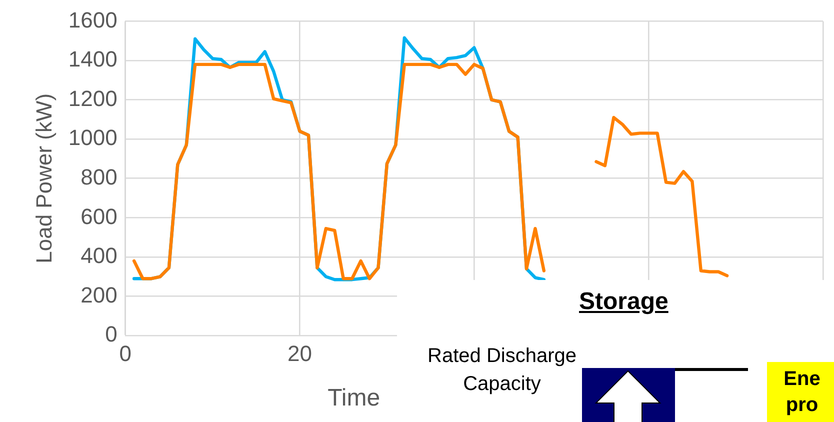 The width and height of the screenshot is (834, 422). I want to click on y-tick-label: 800, so click(99, 177).